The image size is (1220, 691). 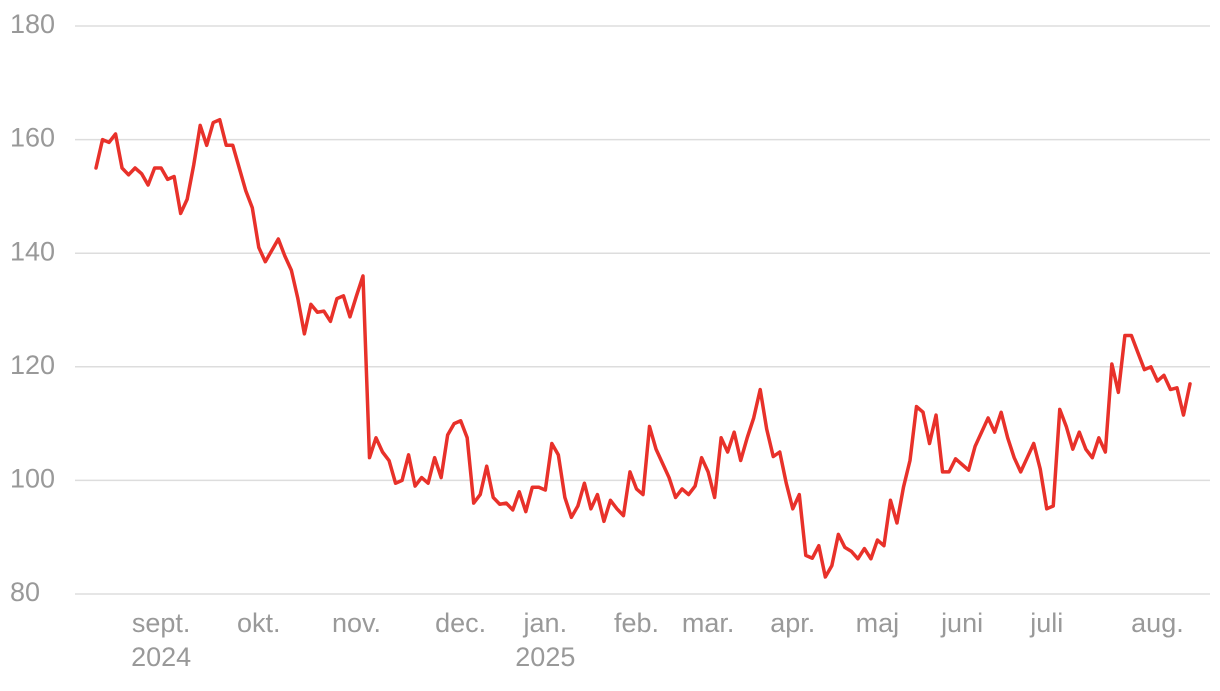 What do you see at coordinates (259, 623) in the screenshot?
I see `x-tick-label: okt.` at bounding box center [259, 623].